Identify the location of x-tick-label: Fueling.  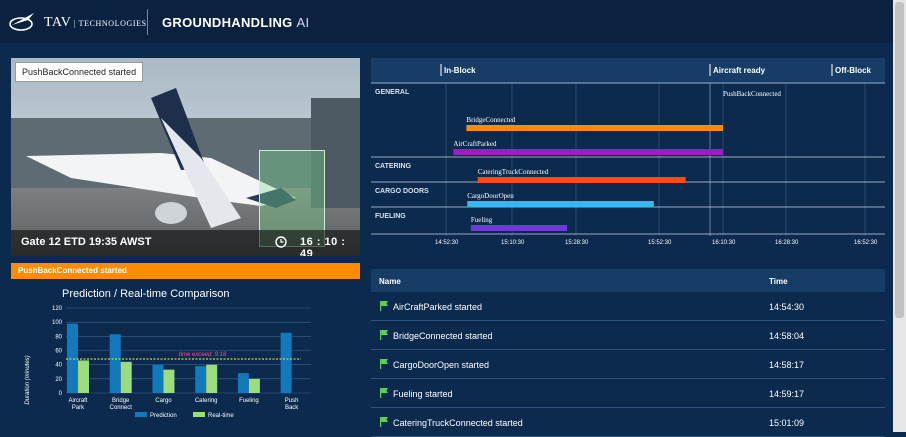
(249, 401).